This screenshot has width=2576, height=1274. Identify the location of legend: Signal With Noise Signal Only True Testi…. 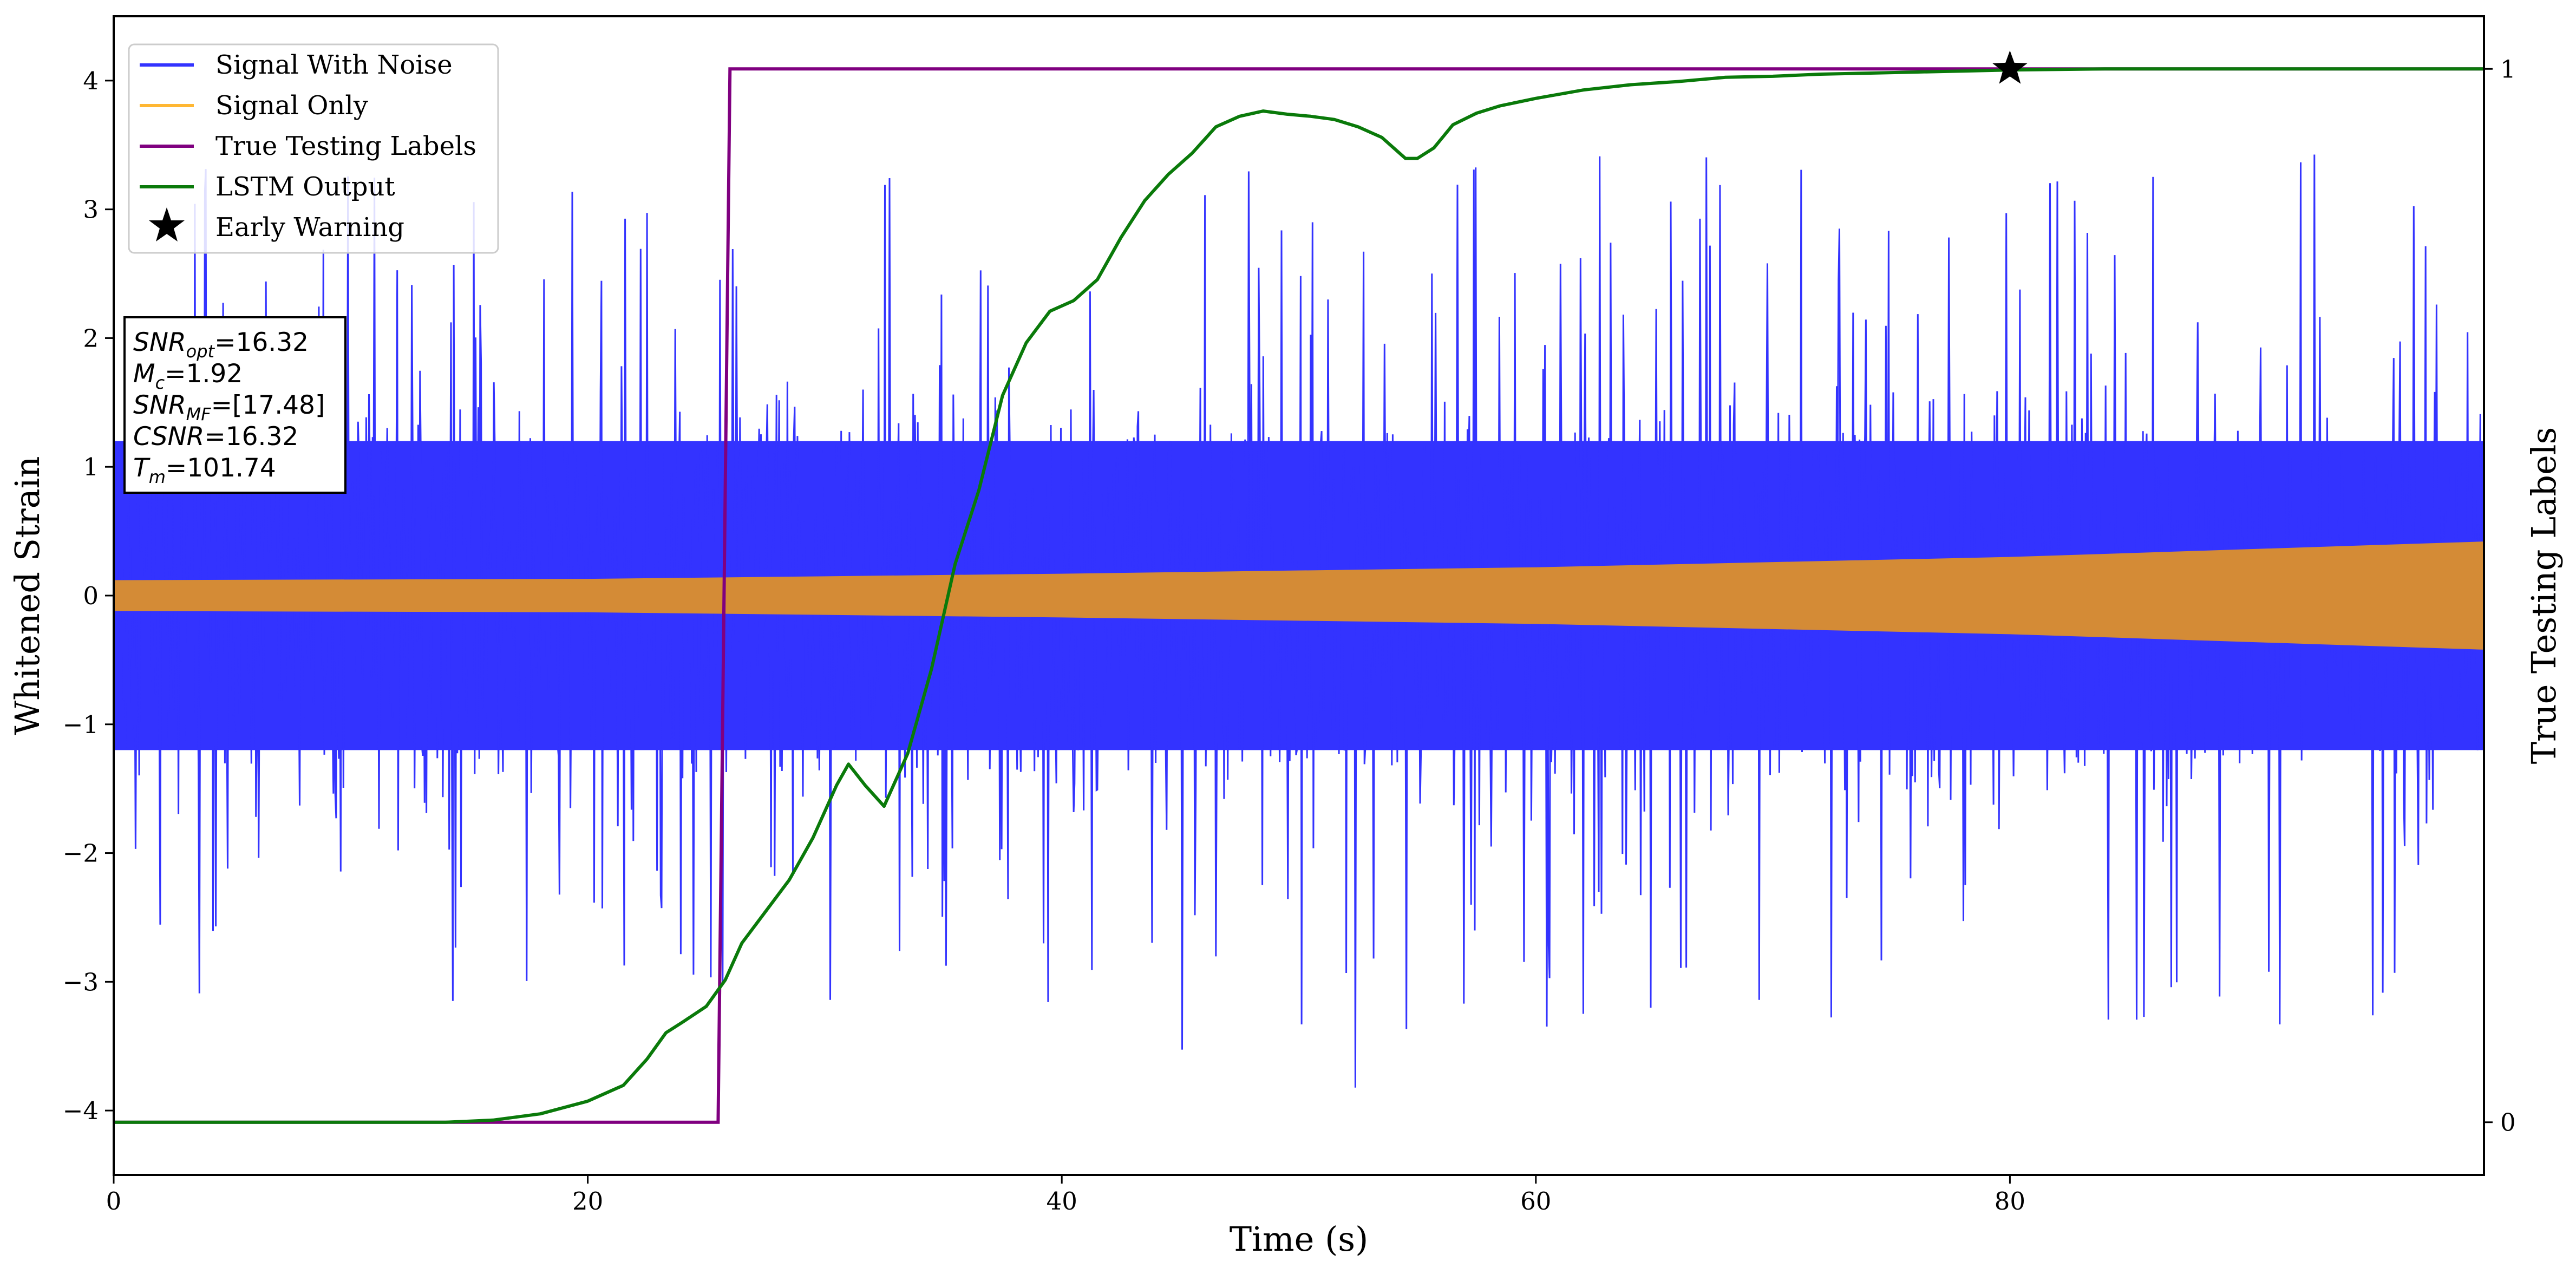
(313, 148).